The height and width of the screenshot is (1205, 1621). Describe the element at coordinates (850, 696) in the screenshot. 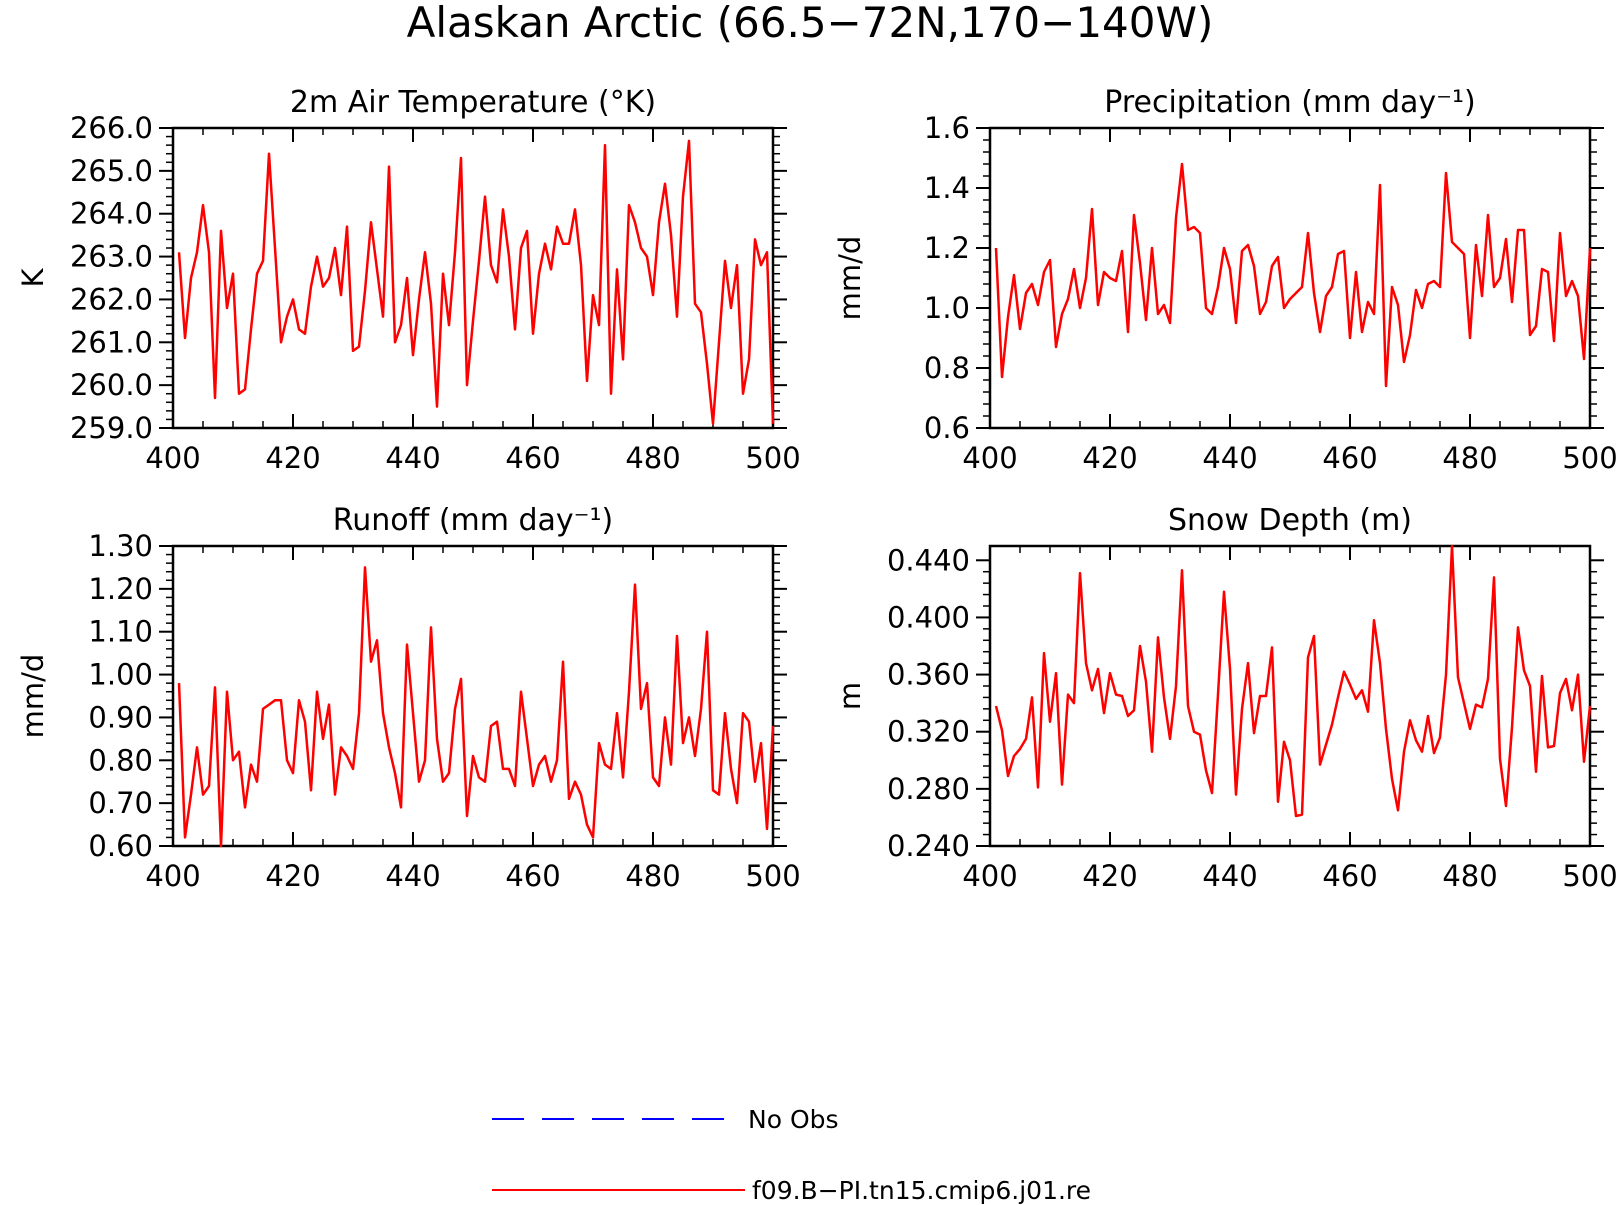

I see `y-axis-label: m` at that location.